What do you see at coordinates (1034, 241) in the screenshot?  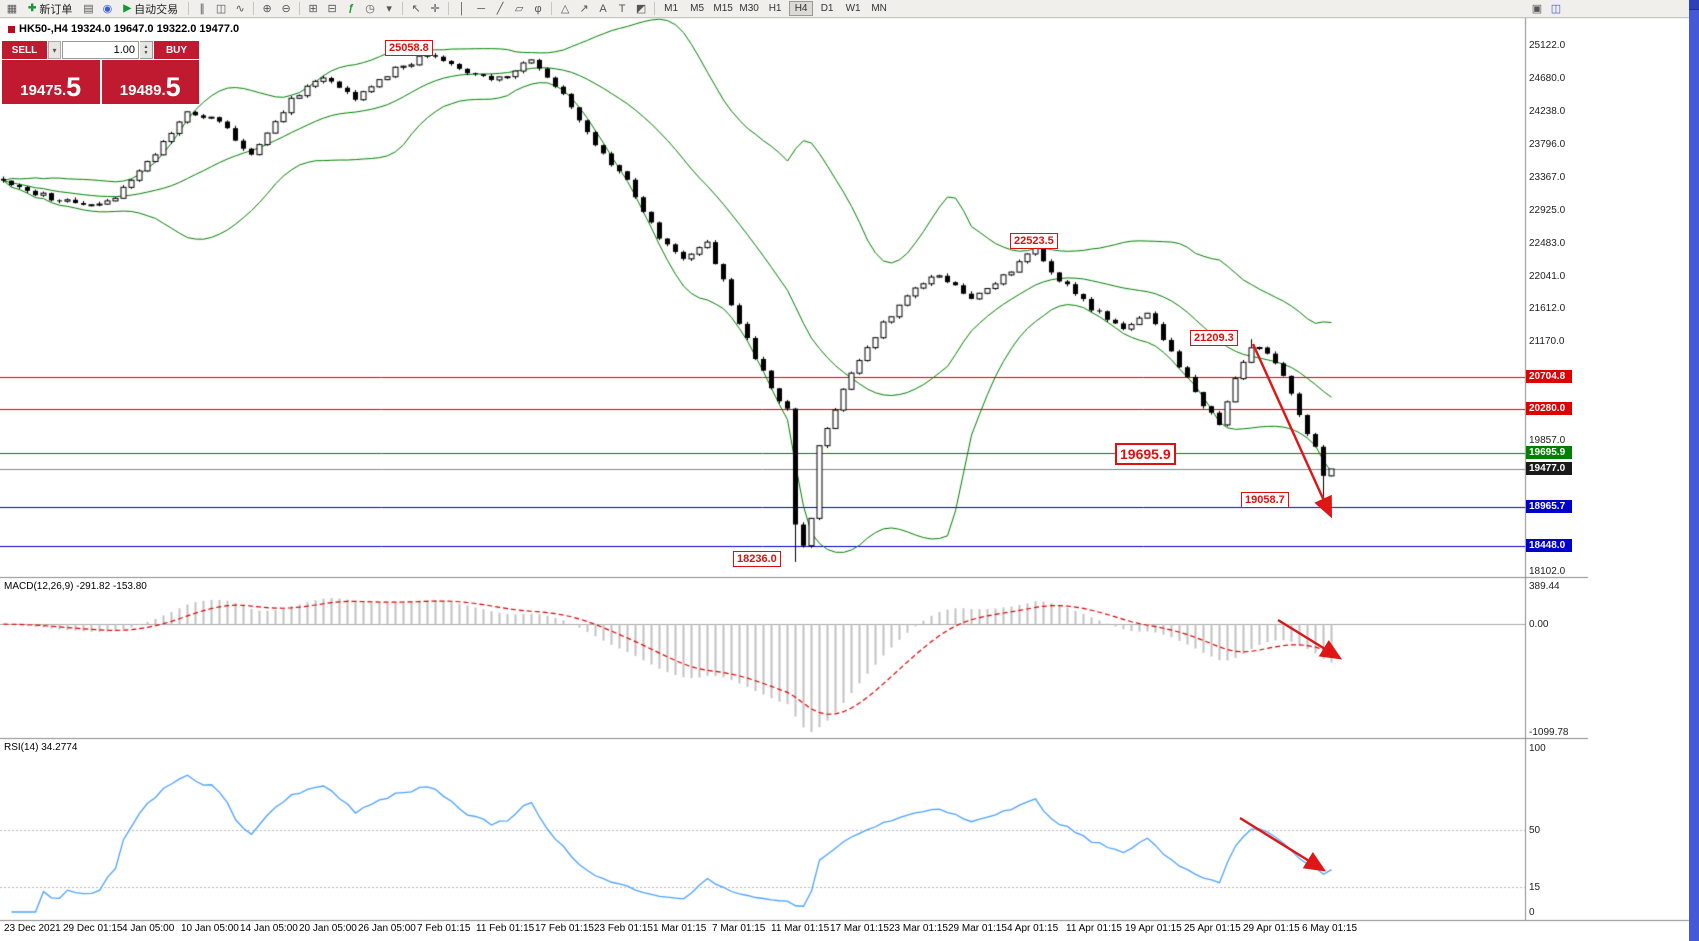 I see `annotation-label: 22523.5` at bounding box center [1034, 241].